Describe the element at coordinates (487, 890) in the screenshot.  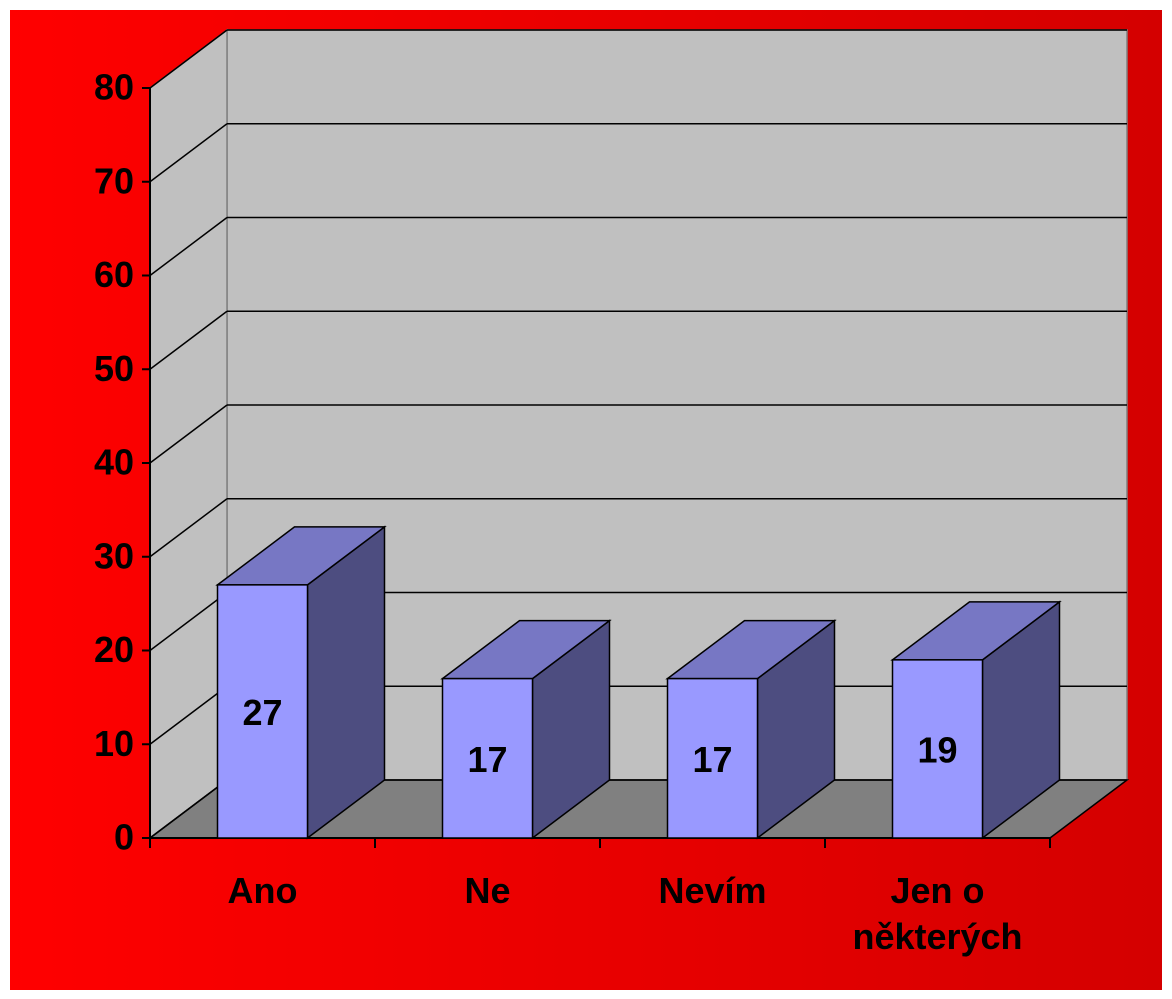
I see `x-tick-label: Ne` at that location.